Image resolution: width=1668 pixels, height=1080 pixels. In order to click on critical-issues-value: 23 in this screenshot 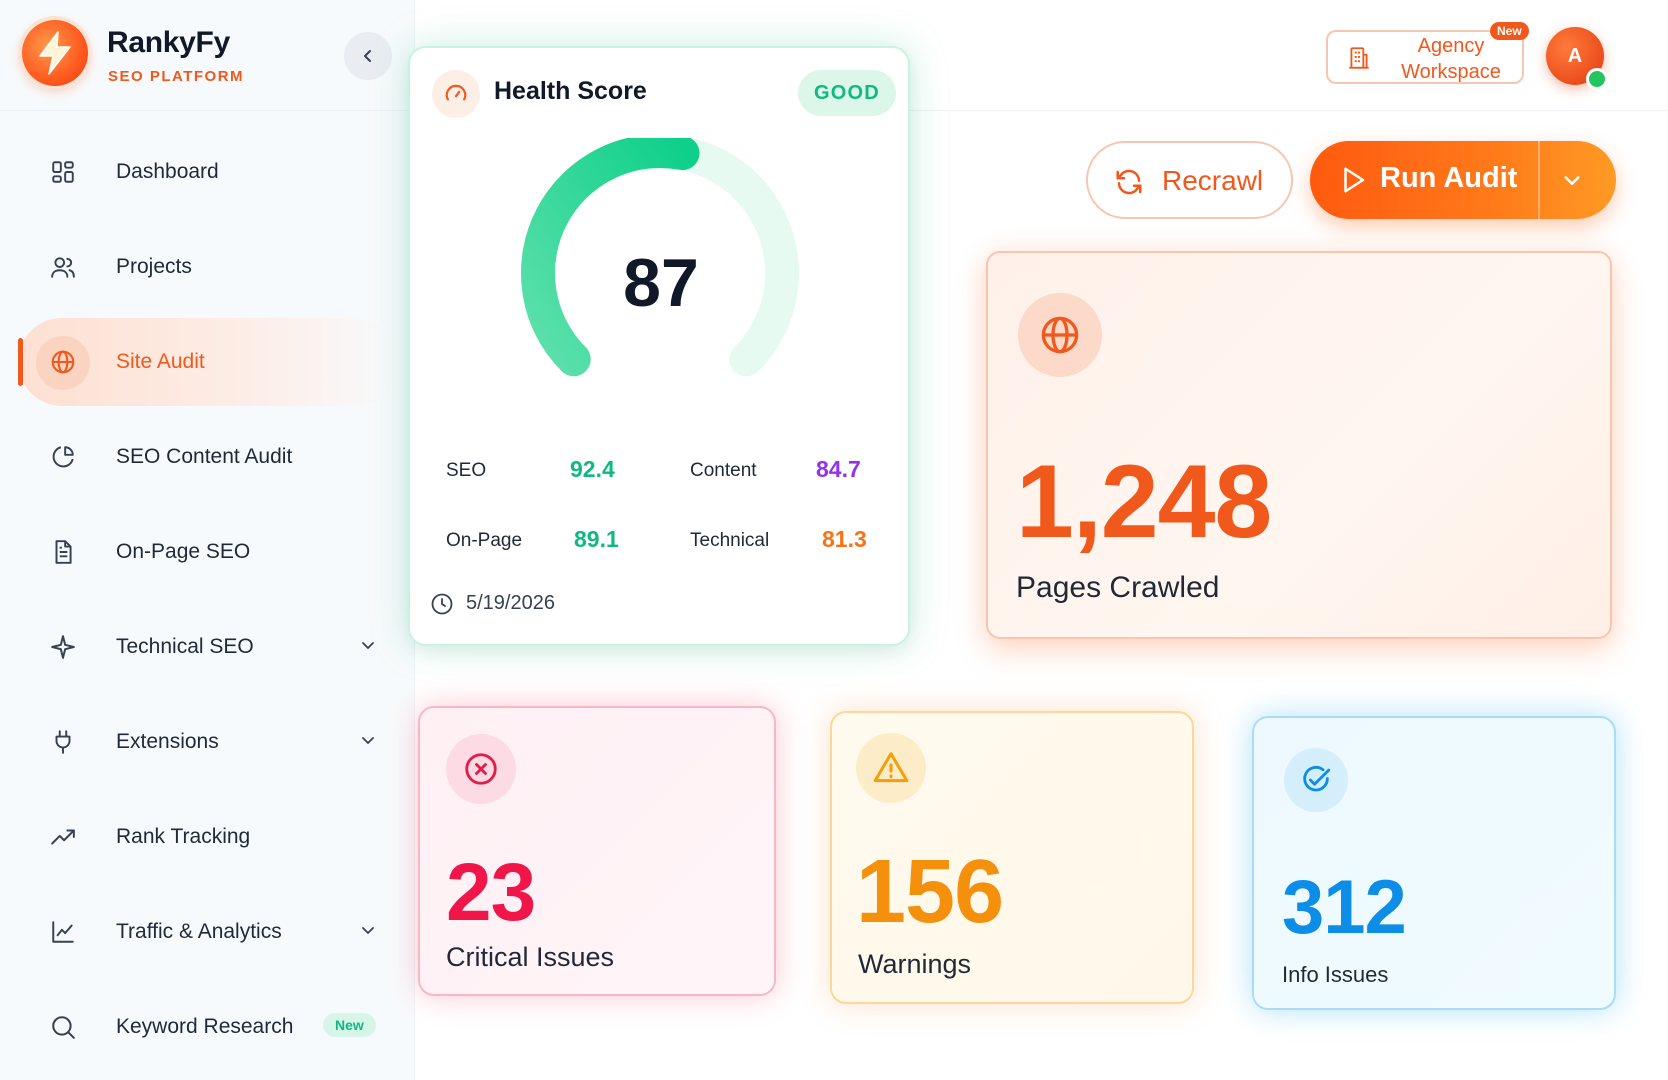, I will do `click(491, 892)`.